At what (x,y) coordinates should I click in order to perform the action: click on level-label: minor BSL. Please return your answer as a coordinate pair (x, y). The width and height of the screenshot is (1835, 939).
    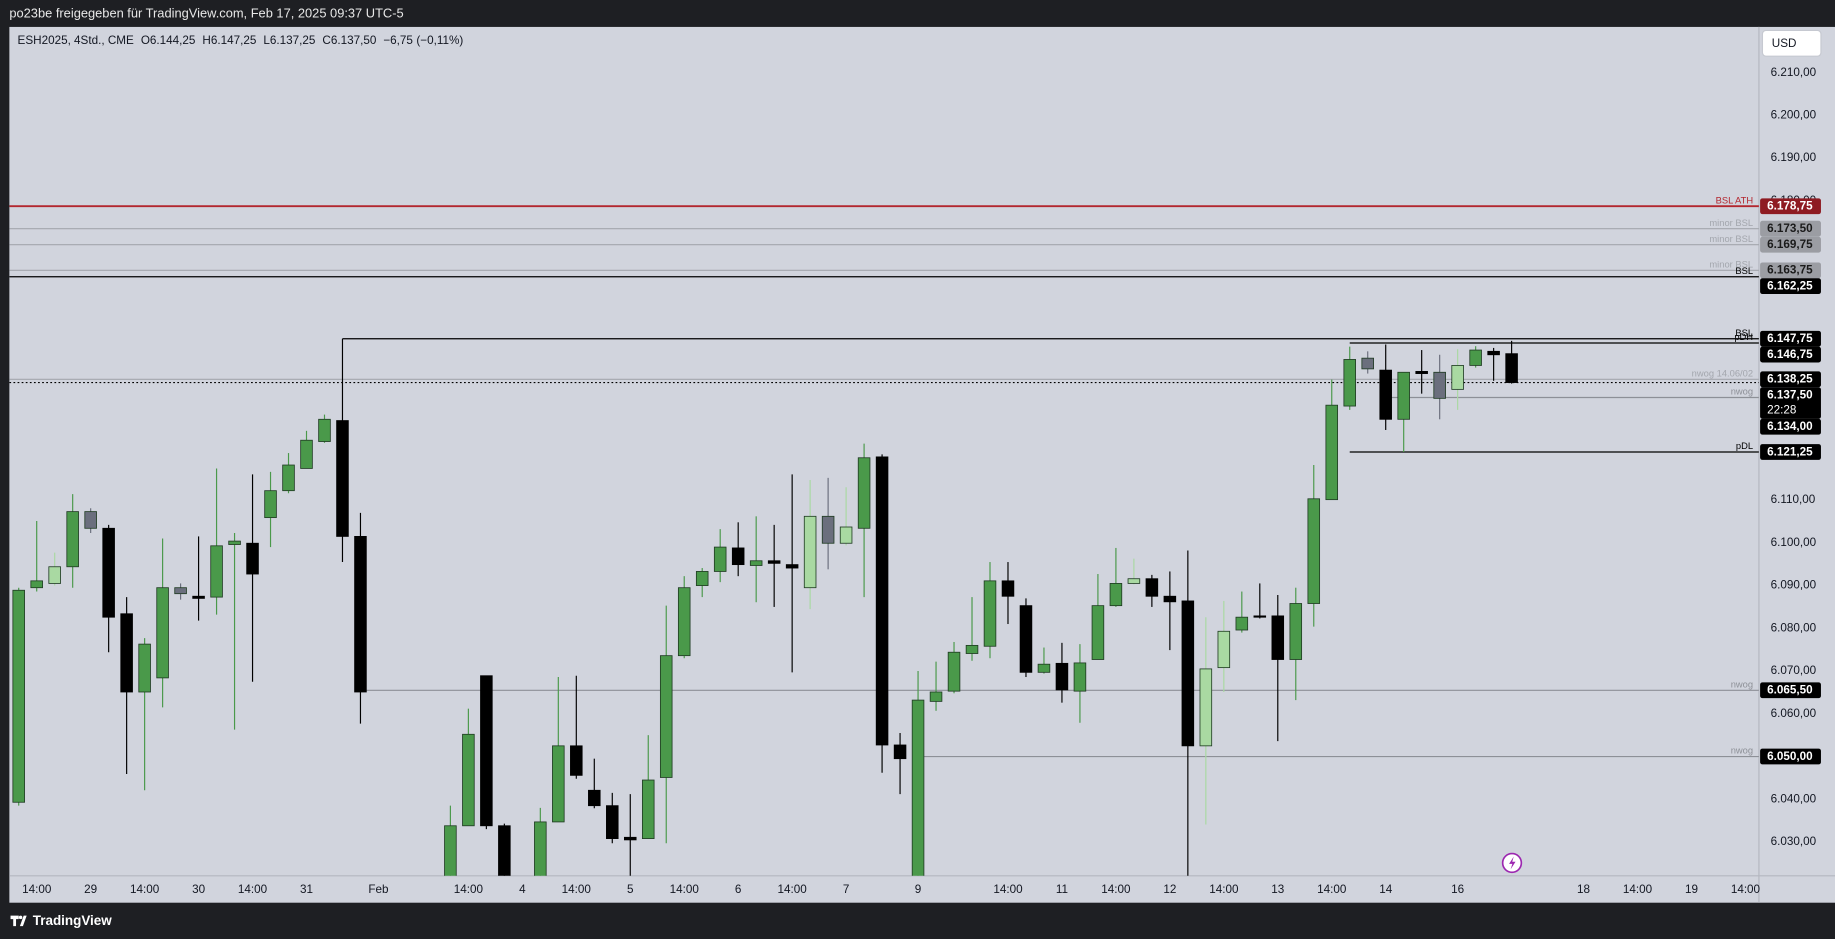
    Looking at the image, I should click on (1731, 265).